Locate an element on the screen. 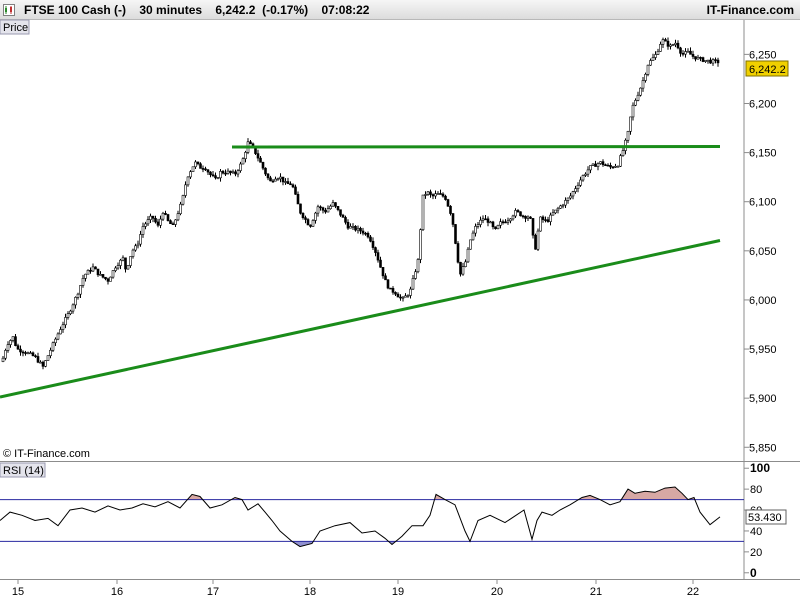 The width and height of the screenshot is (800, 600). price-tick-label: 5,850 is located at coordinates (763, 448).